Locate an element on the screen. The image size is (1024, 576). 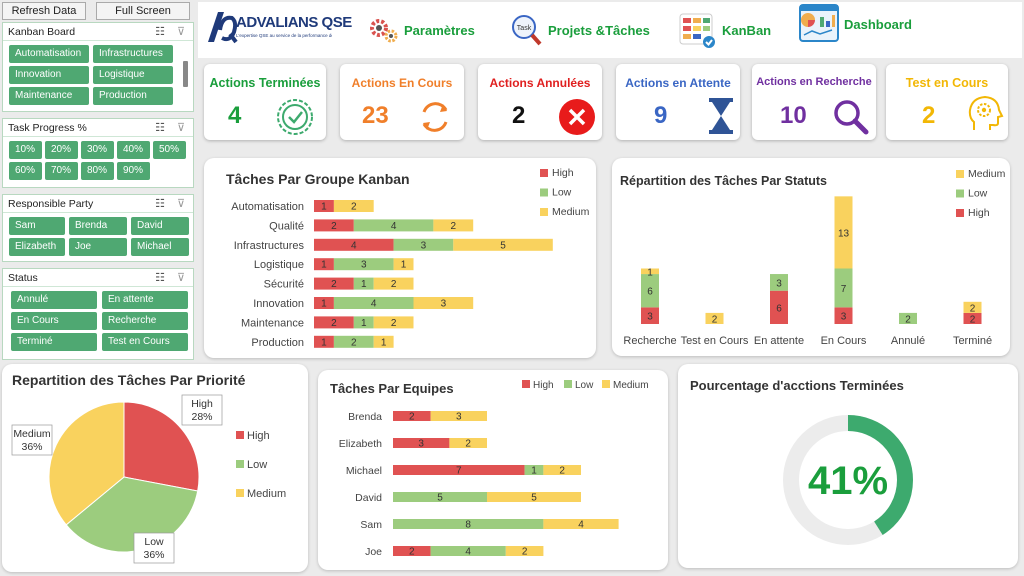
legend-label-high: High is located at coordinates (543, 385).